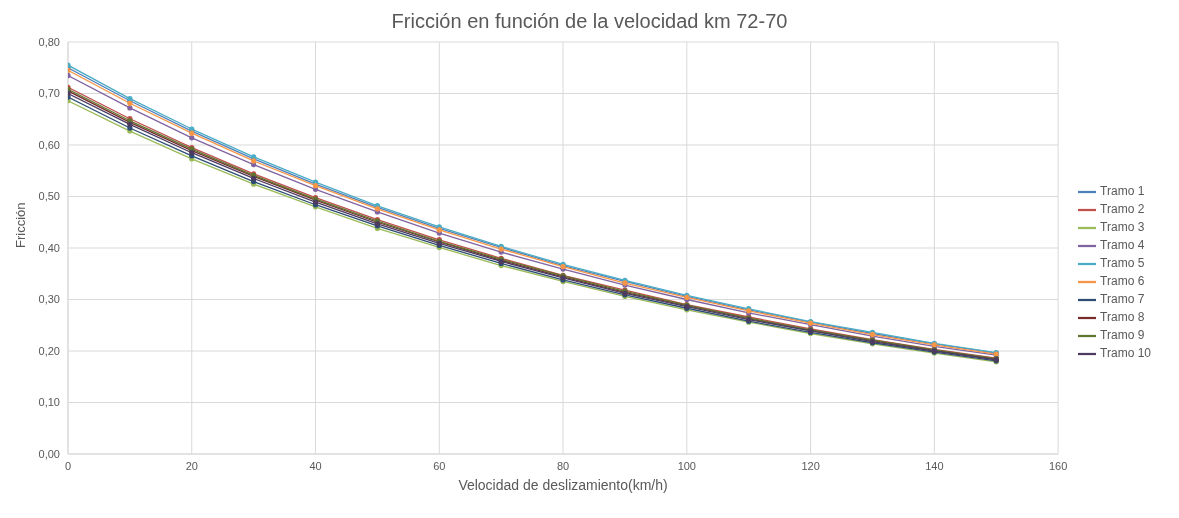 The height and width of the screenshot is (518, 1179). I want to click on x-tick-label: 0, so click(68, 465).